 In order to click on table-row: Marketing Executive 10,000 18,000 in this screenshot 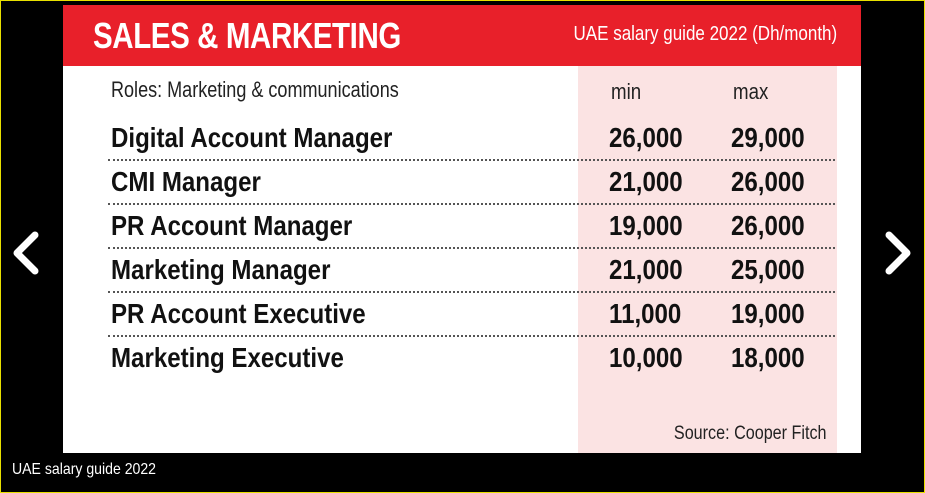, I will do `click(462, 359)`.